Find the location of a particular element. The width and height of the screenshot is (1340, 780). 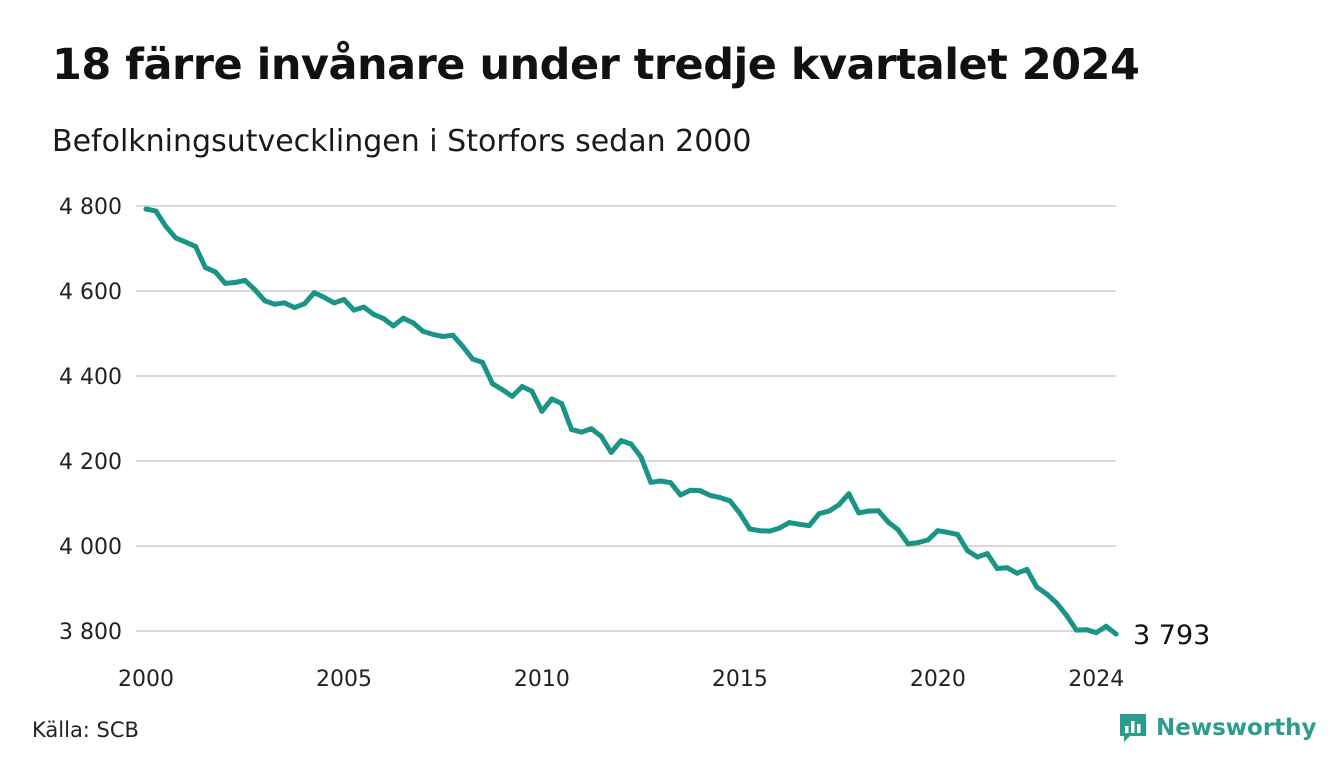

y-tick-label: 4 600 is located at coordinates (90, 292).